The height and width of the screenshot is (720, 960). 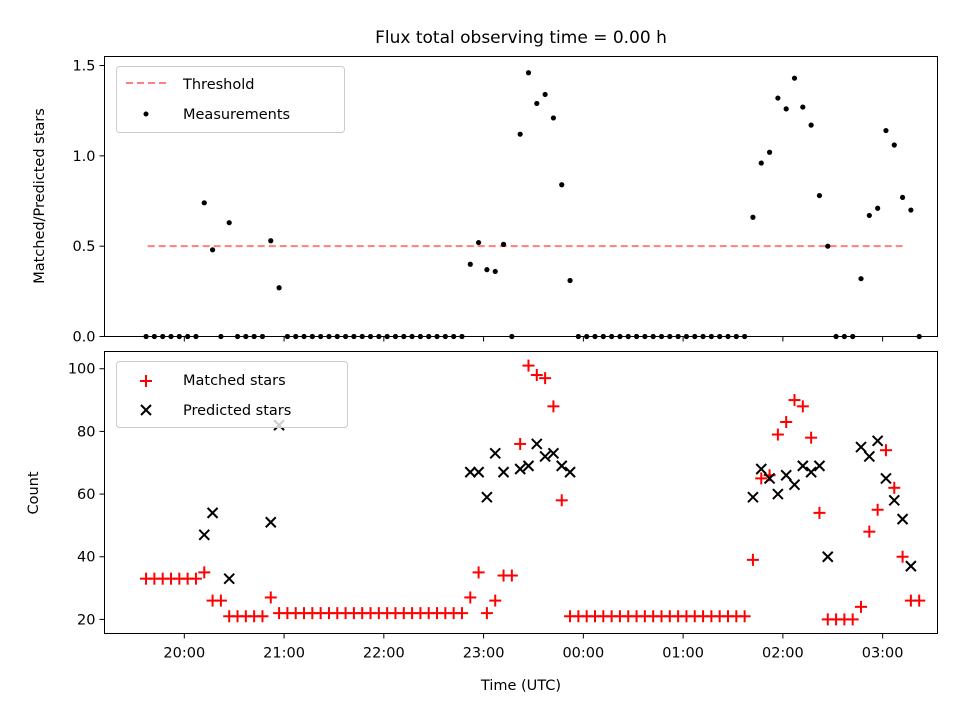 What do you see at coordinates (86, 558) in the screenshot?
I see `bottom-y-tick-label: 40` at bounding box center [86, 558].